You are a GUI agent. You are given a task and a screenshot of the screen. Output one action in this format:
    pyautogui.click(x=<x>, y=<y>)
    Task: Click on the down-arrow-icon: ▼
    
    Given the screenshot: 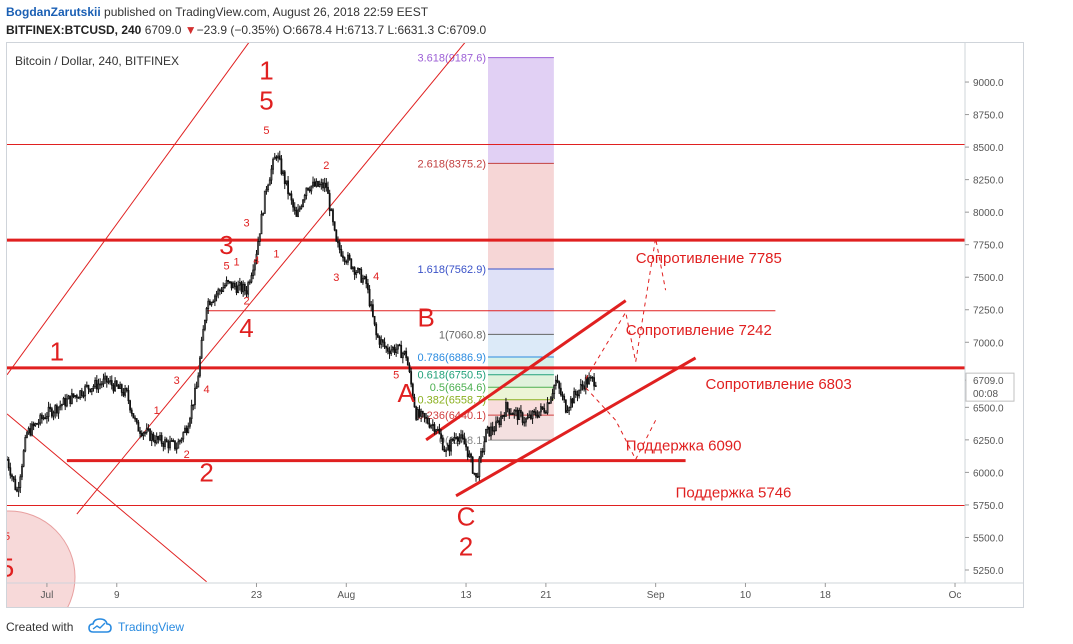 What is the action you would take?
    pyautogui.click(x=190, y=30)
    